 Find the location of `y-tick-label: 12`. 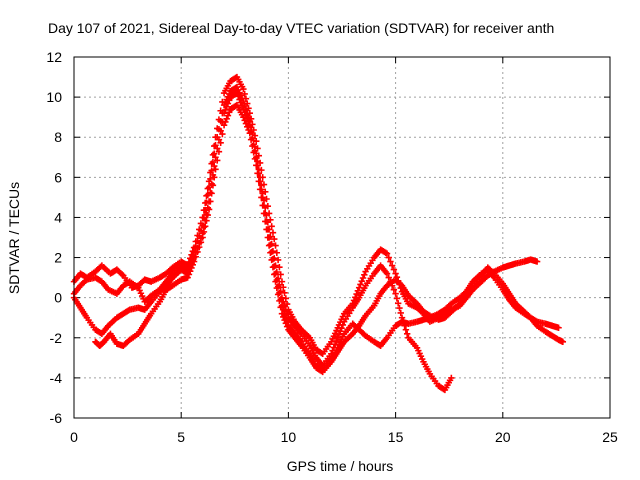

y-tick-label: 12 is located at coordinates (54, 57).